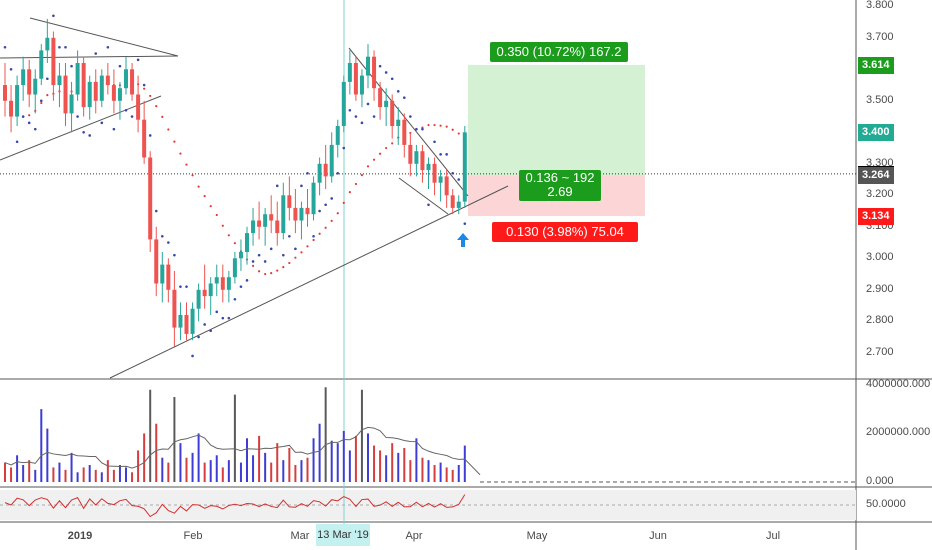 The height and width of the screenshot is (550, 932). Describe the element at coordinates (886, 504) in the screenshot. I see `oscillator-tick-label: 50.0000` at that location.